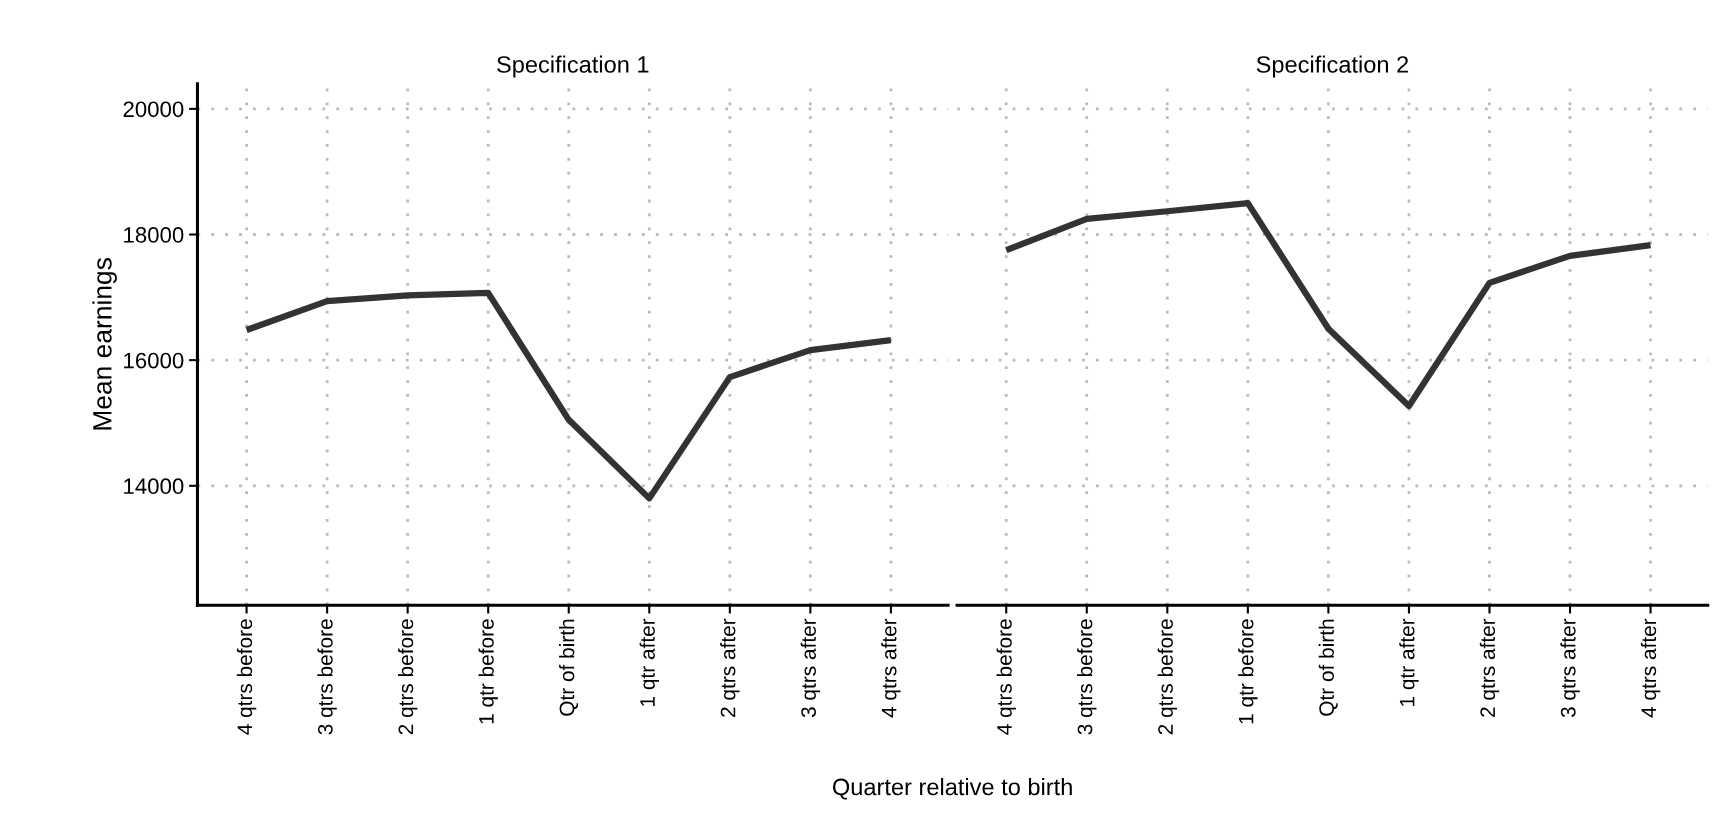 This screenshot has width=1732, height=829. Describe the element at coordinates (154, 360) in the screenshot. I see `y-tick-label: 16000` at that location.